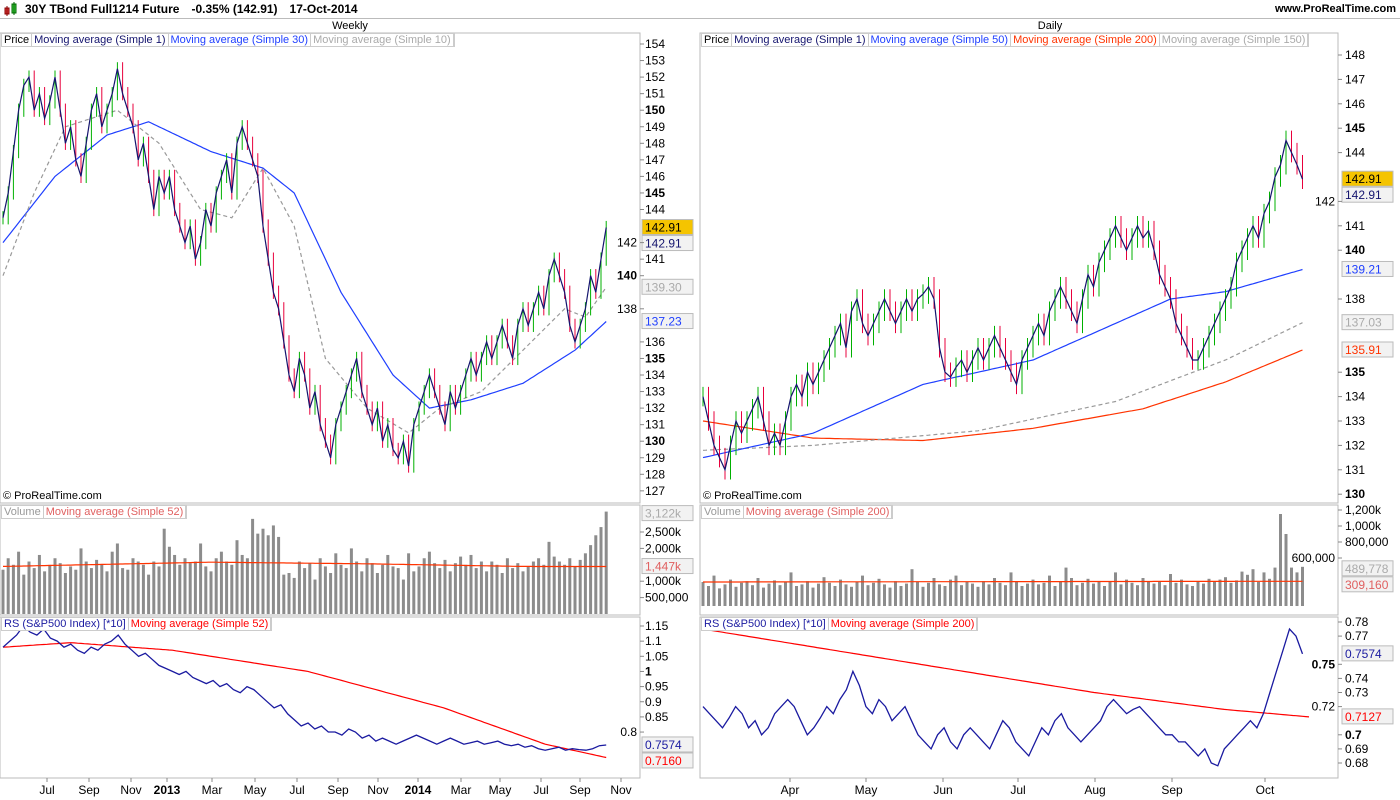 This screenshot has width=1400, height=800. I want to click on weekly-price-legend-item: Moving average (Simple 30), so click(240, 40).